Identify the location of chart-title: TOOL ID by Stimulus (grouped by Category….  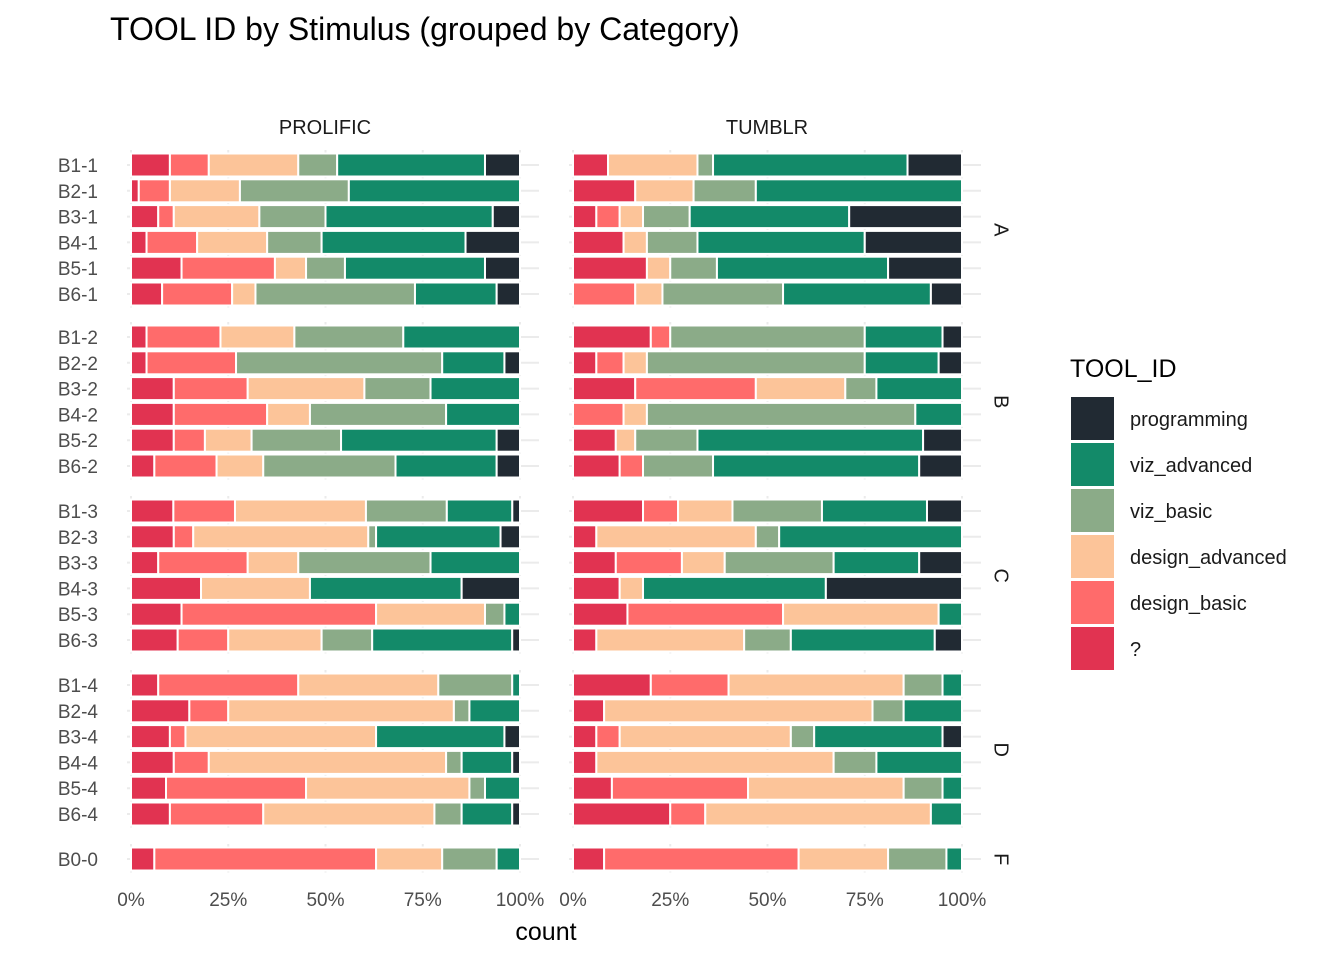
(425, 29).